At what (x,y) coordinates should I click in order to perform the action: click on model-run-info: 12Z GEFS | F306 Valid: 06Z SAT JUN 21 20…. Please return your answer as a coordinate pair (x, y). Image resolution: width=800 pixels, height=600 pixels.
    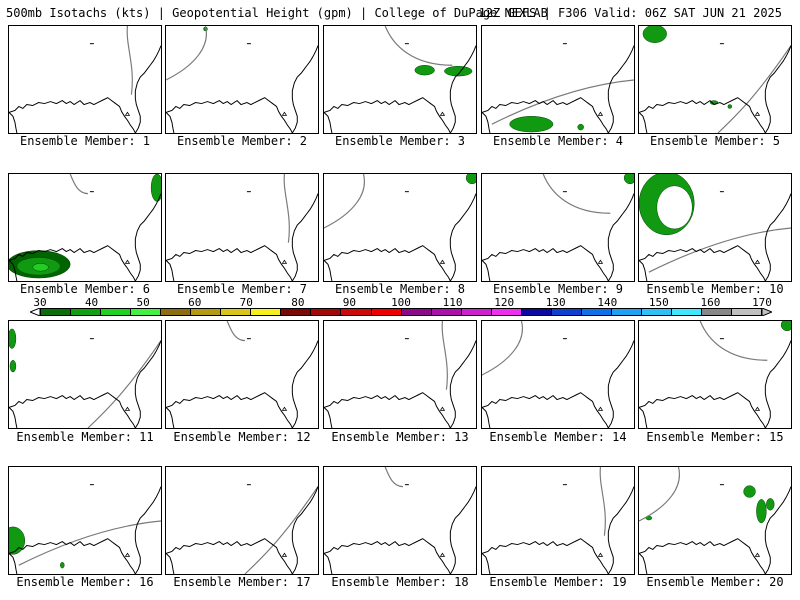
    Looking at the image, I should click on (630, 13).